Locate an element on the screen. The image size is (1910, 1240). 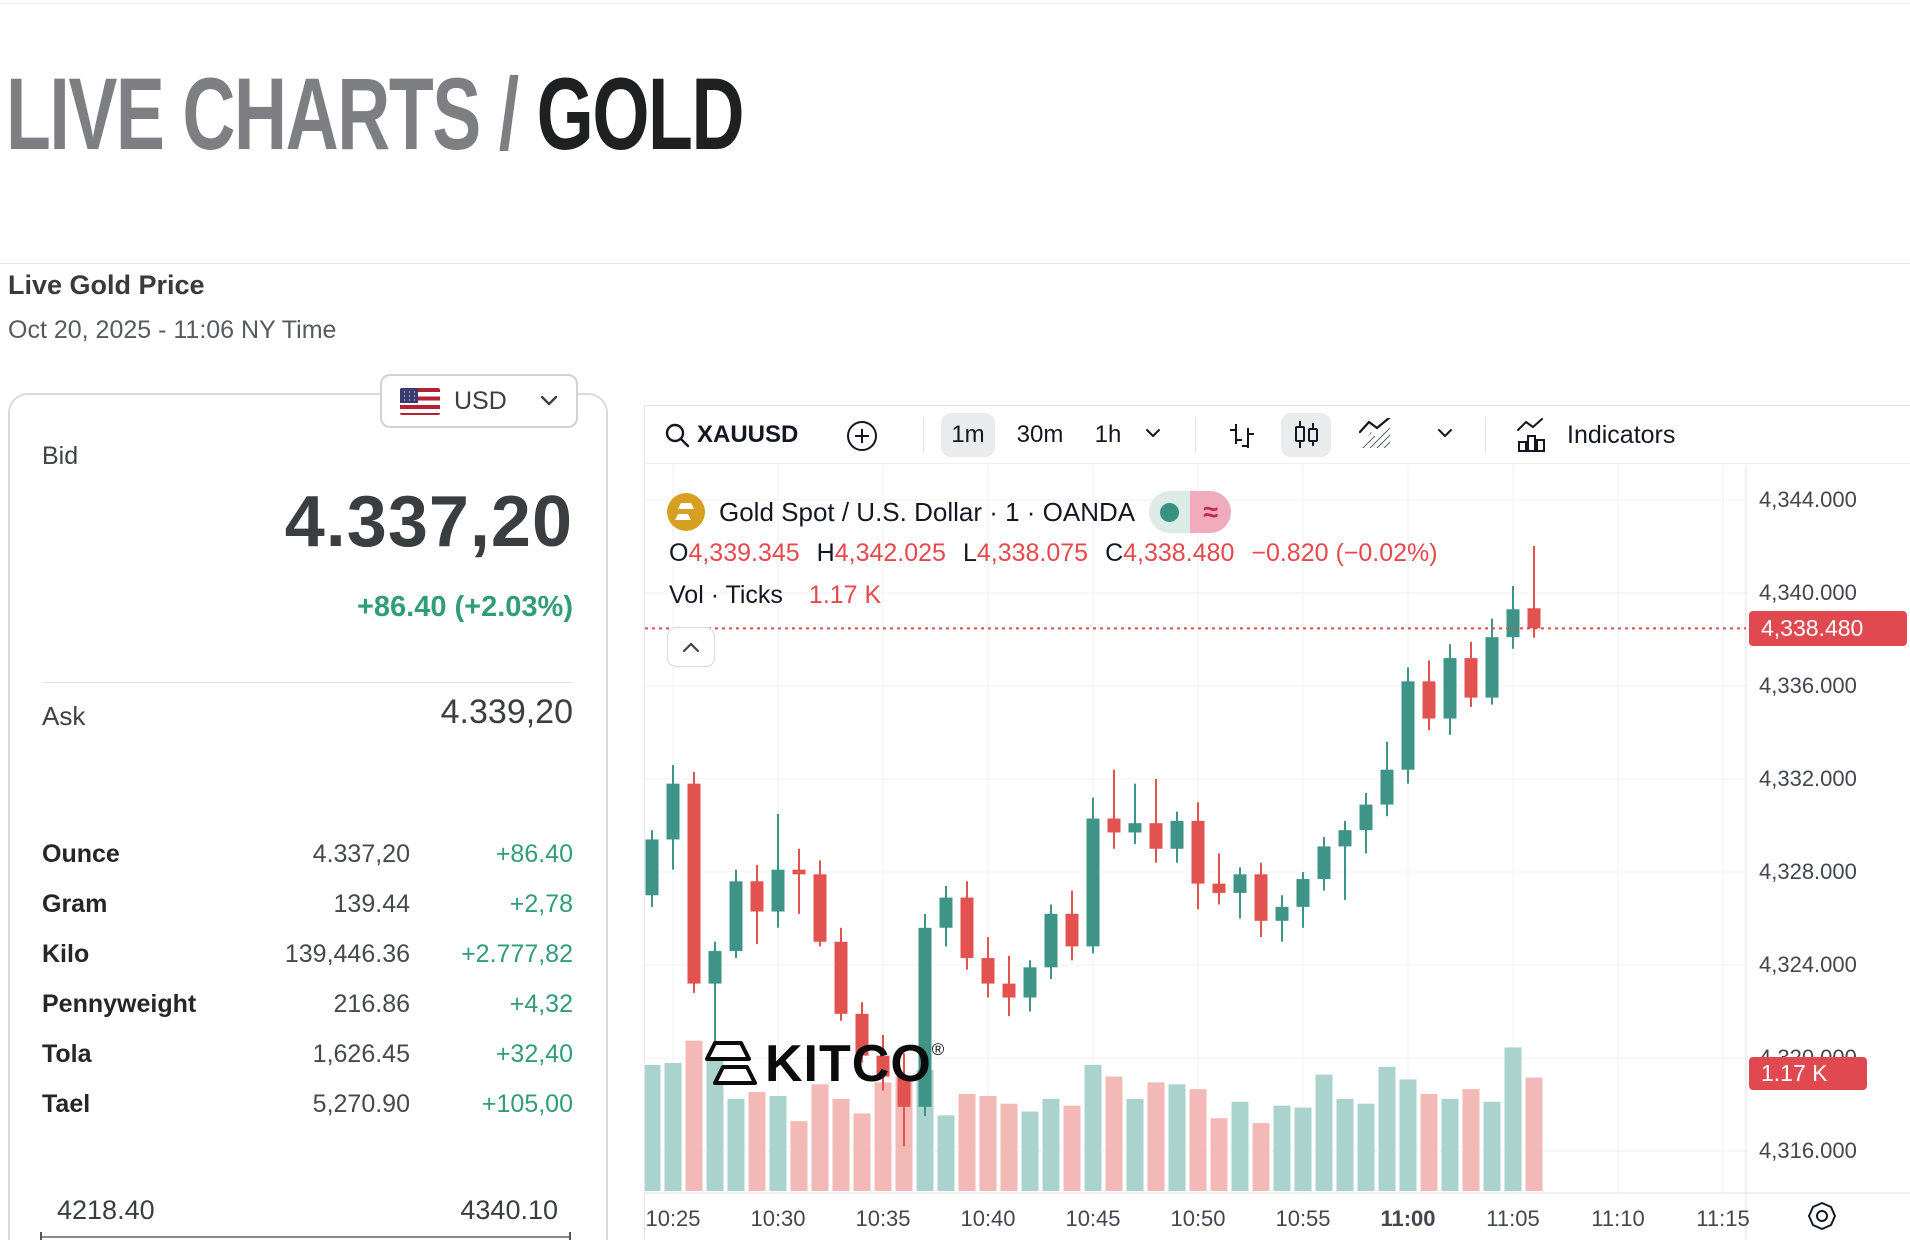
chart-style-area-icon is located at coordinates (1377, 436).